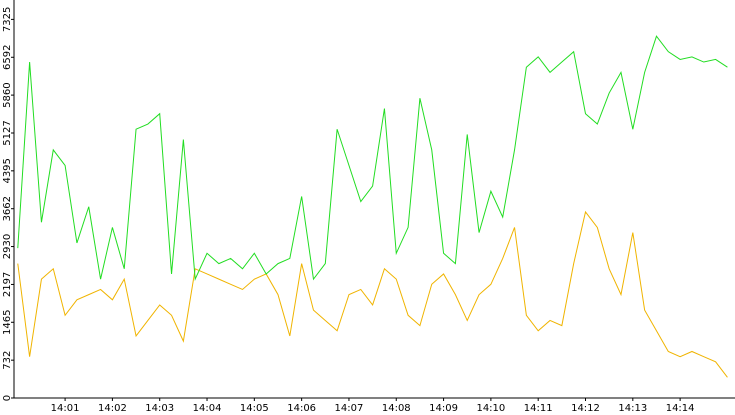  Describe the element at coordinates (349, 408) in the screenshot. I see `x-tick-label: 14:07` at that location.